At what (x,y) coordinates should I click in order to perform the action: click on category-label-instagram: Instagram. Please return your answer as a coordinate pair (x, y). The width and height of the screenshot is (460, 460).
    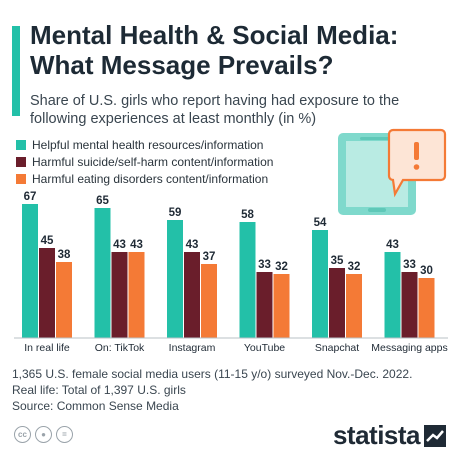
    Looking at the image, I should click on (192, 348).